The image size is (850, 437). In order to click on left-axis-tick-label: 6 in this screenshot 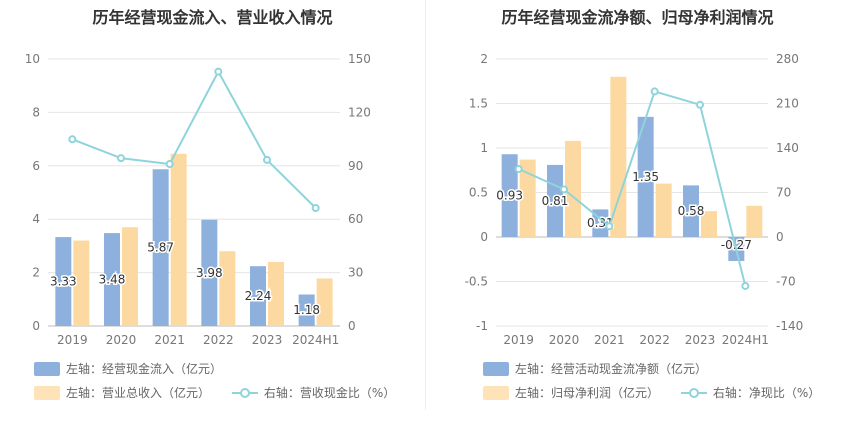, I will do `click(36, 166)`.